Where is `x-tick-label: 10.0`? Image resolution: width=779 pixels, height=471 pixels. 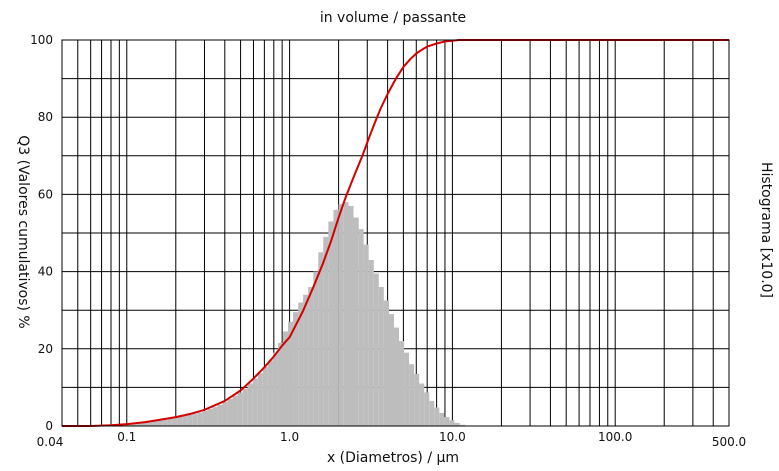
x-tick-label: 10.0 is located at coordinates (452, 437).